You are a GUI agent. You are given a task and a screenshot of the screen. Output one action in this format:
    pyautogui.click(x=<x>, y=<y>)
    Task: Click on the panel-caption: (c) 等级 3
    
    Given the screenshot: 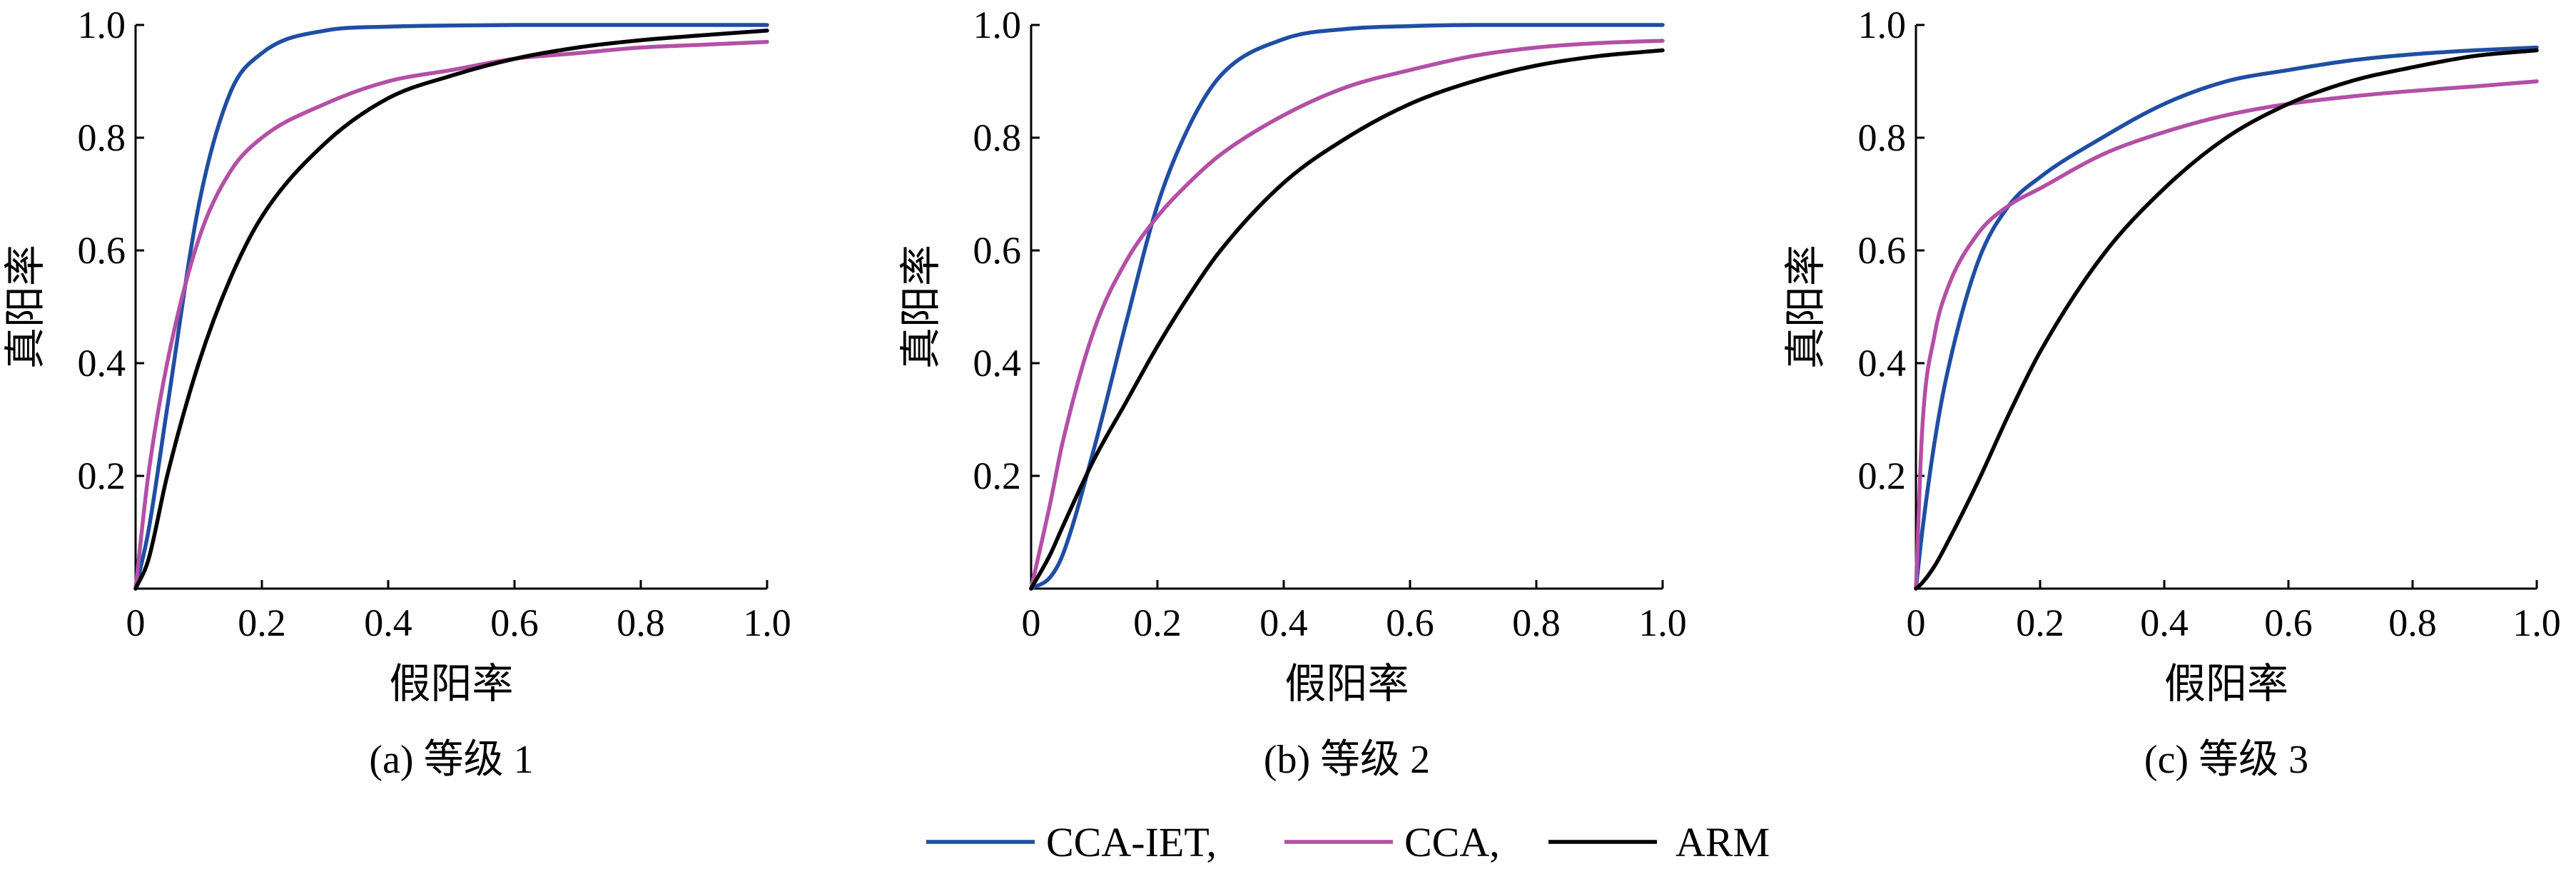 What is the action you would take?
    pyautogui.click(x=2226, y=760)
    